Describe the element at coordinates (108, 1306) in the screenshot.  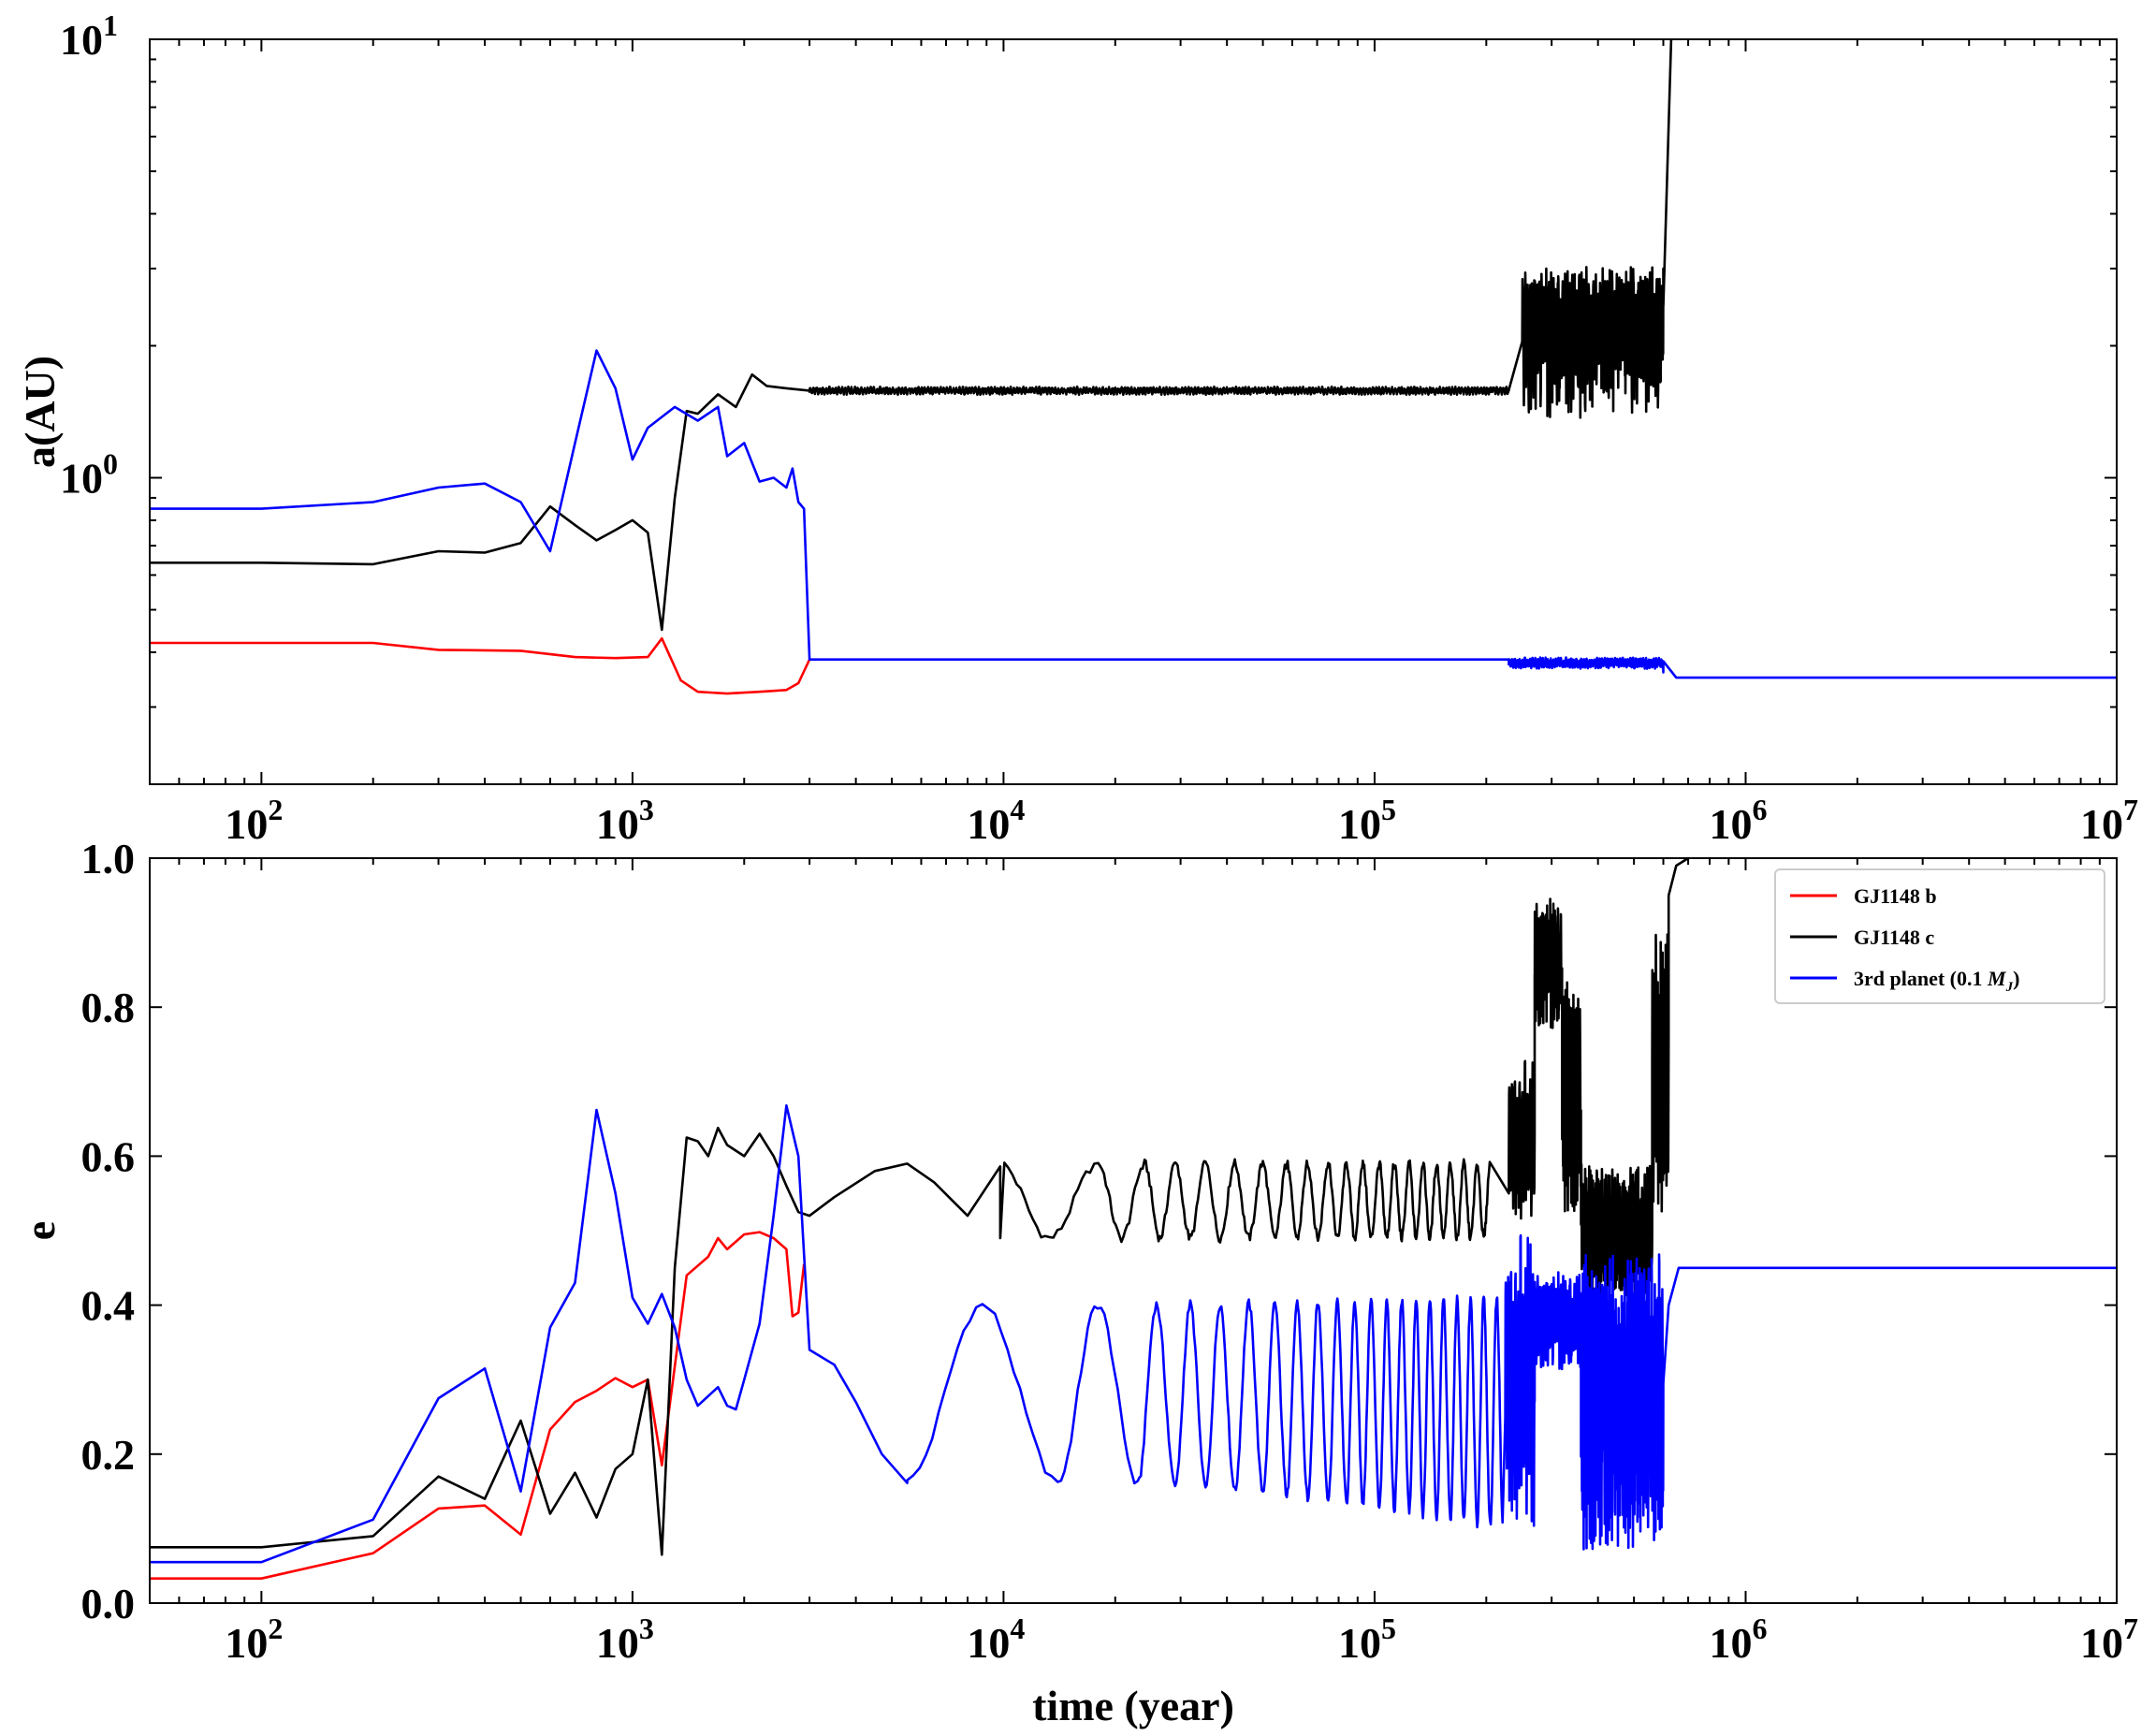
I see `y-tick-label: 0.4` at that location.